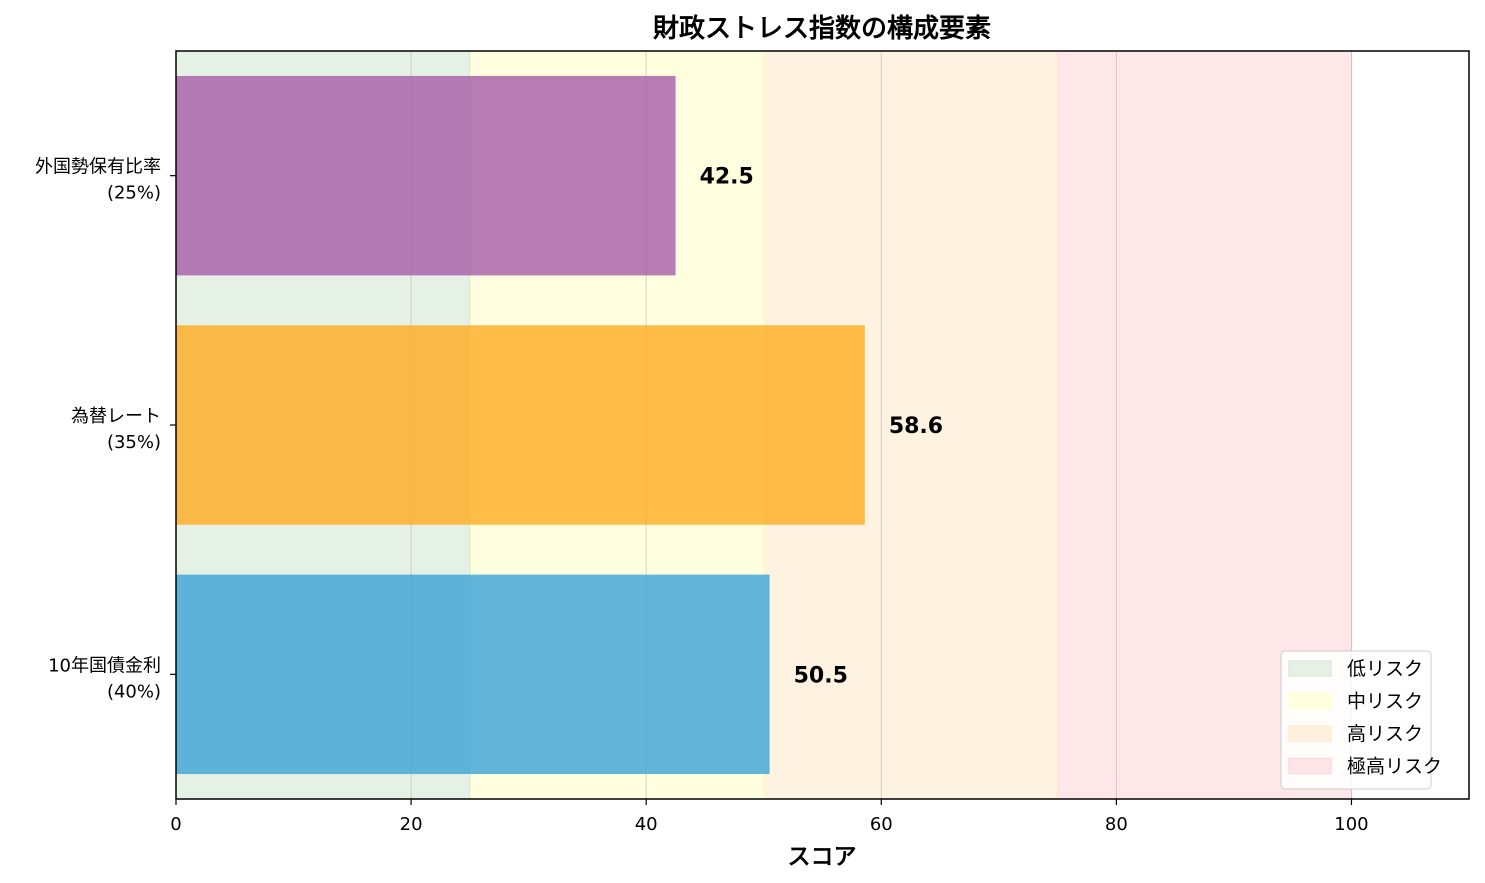 This screenshot has width=1485, height=883. Describe the element at coordinates (821, 675) in the screenshot. I see `value-label-0: 50.5` at that location.